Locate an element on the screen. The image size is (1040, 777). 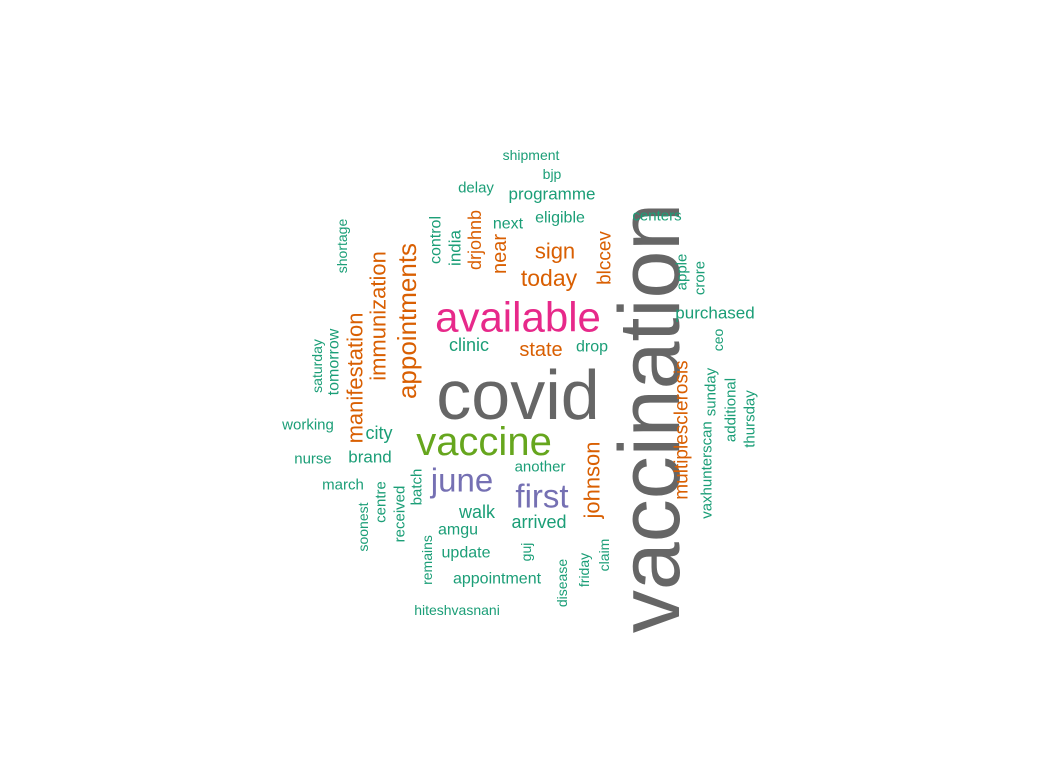
word-appointment: appointment is located at coordinates (497, 579).